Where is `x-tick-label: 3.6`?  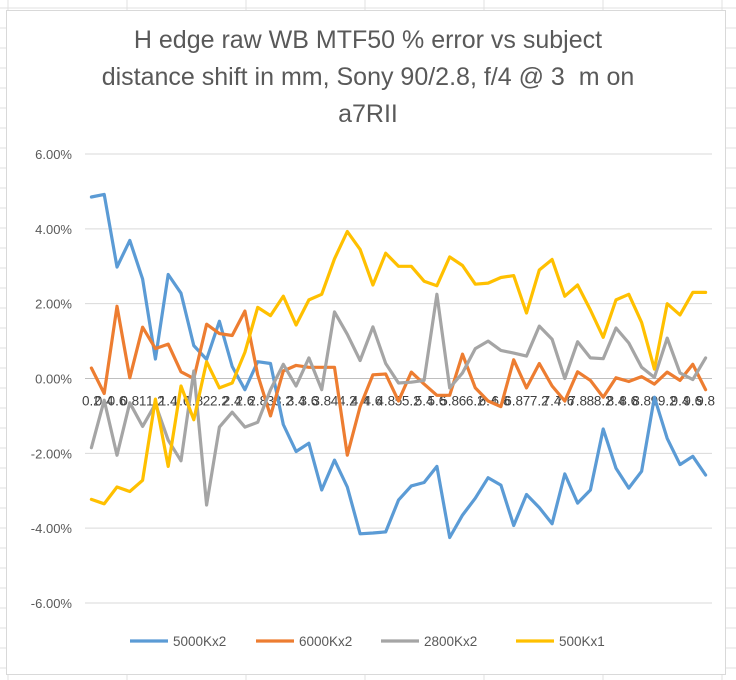
x-tick-label: 3.6 is located at coordinates (309, 401).